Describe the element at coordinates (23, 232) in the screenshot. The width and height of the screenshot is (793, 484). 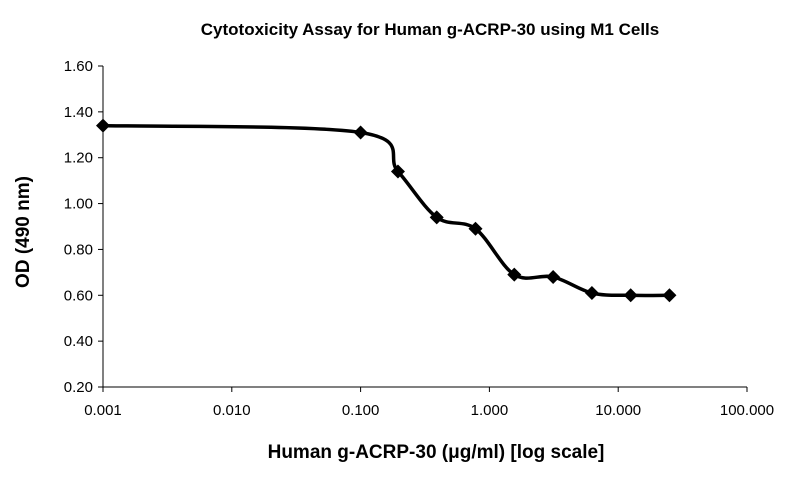
I see `y-axis-label: OD (490 nm)` at that location.